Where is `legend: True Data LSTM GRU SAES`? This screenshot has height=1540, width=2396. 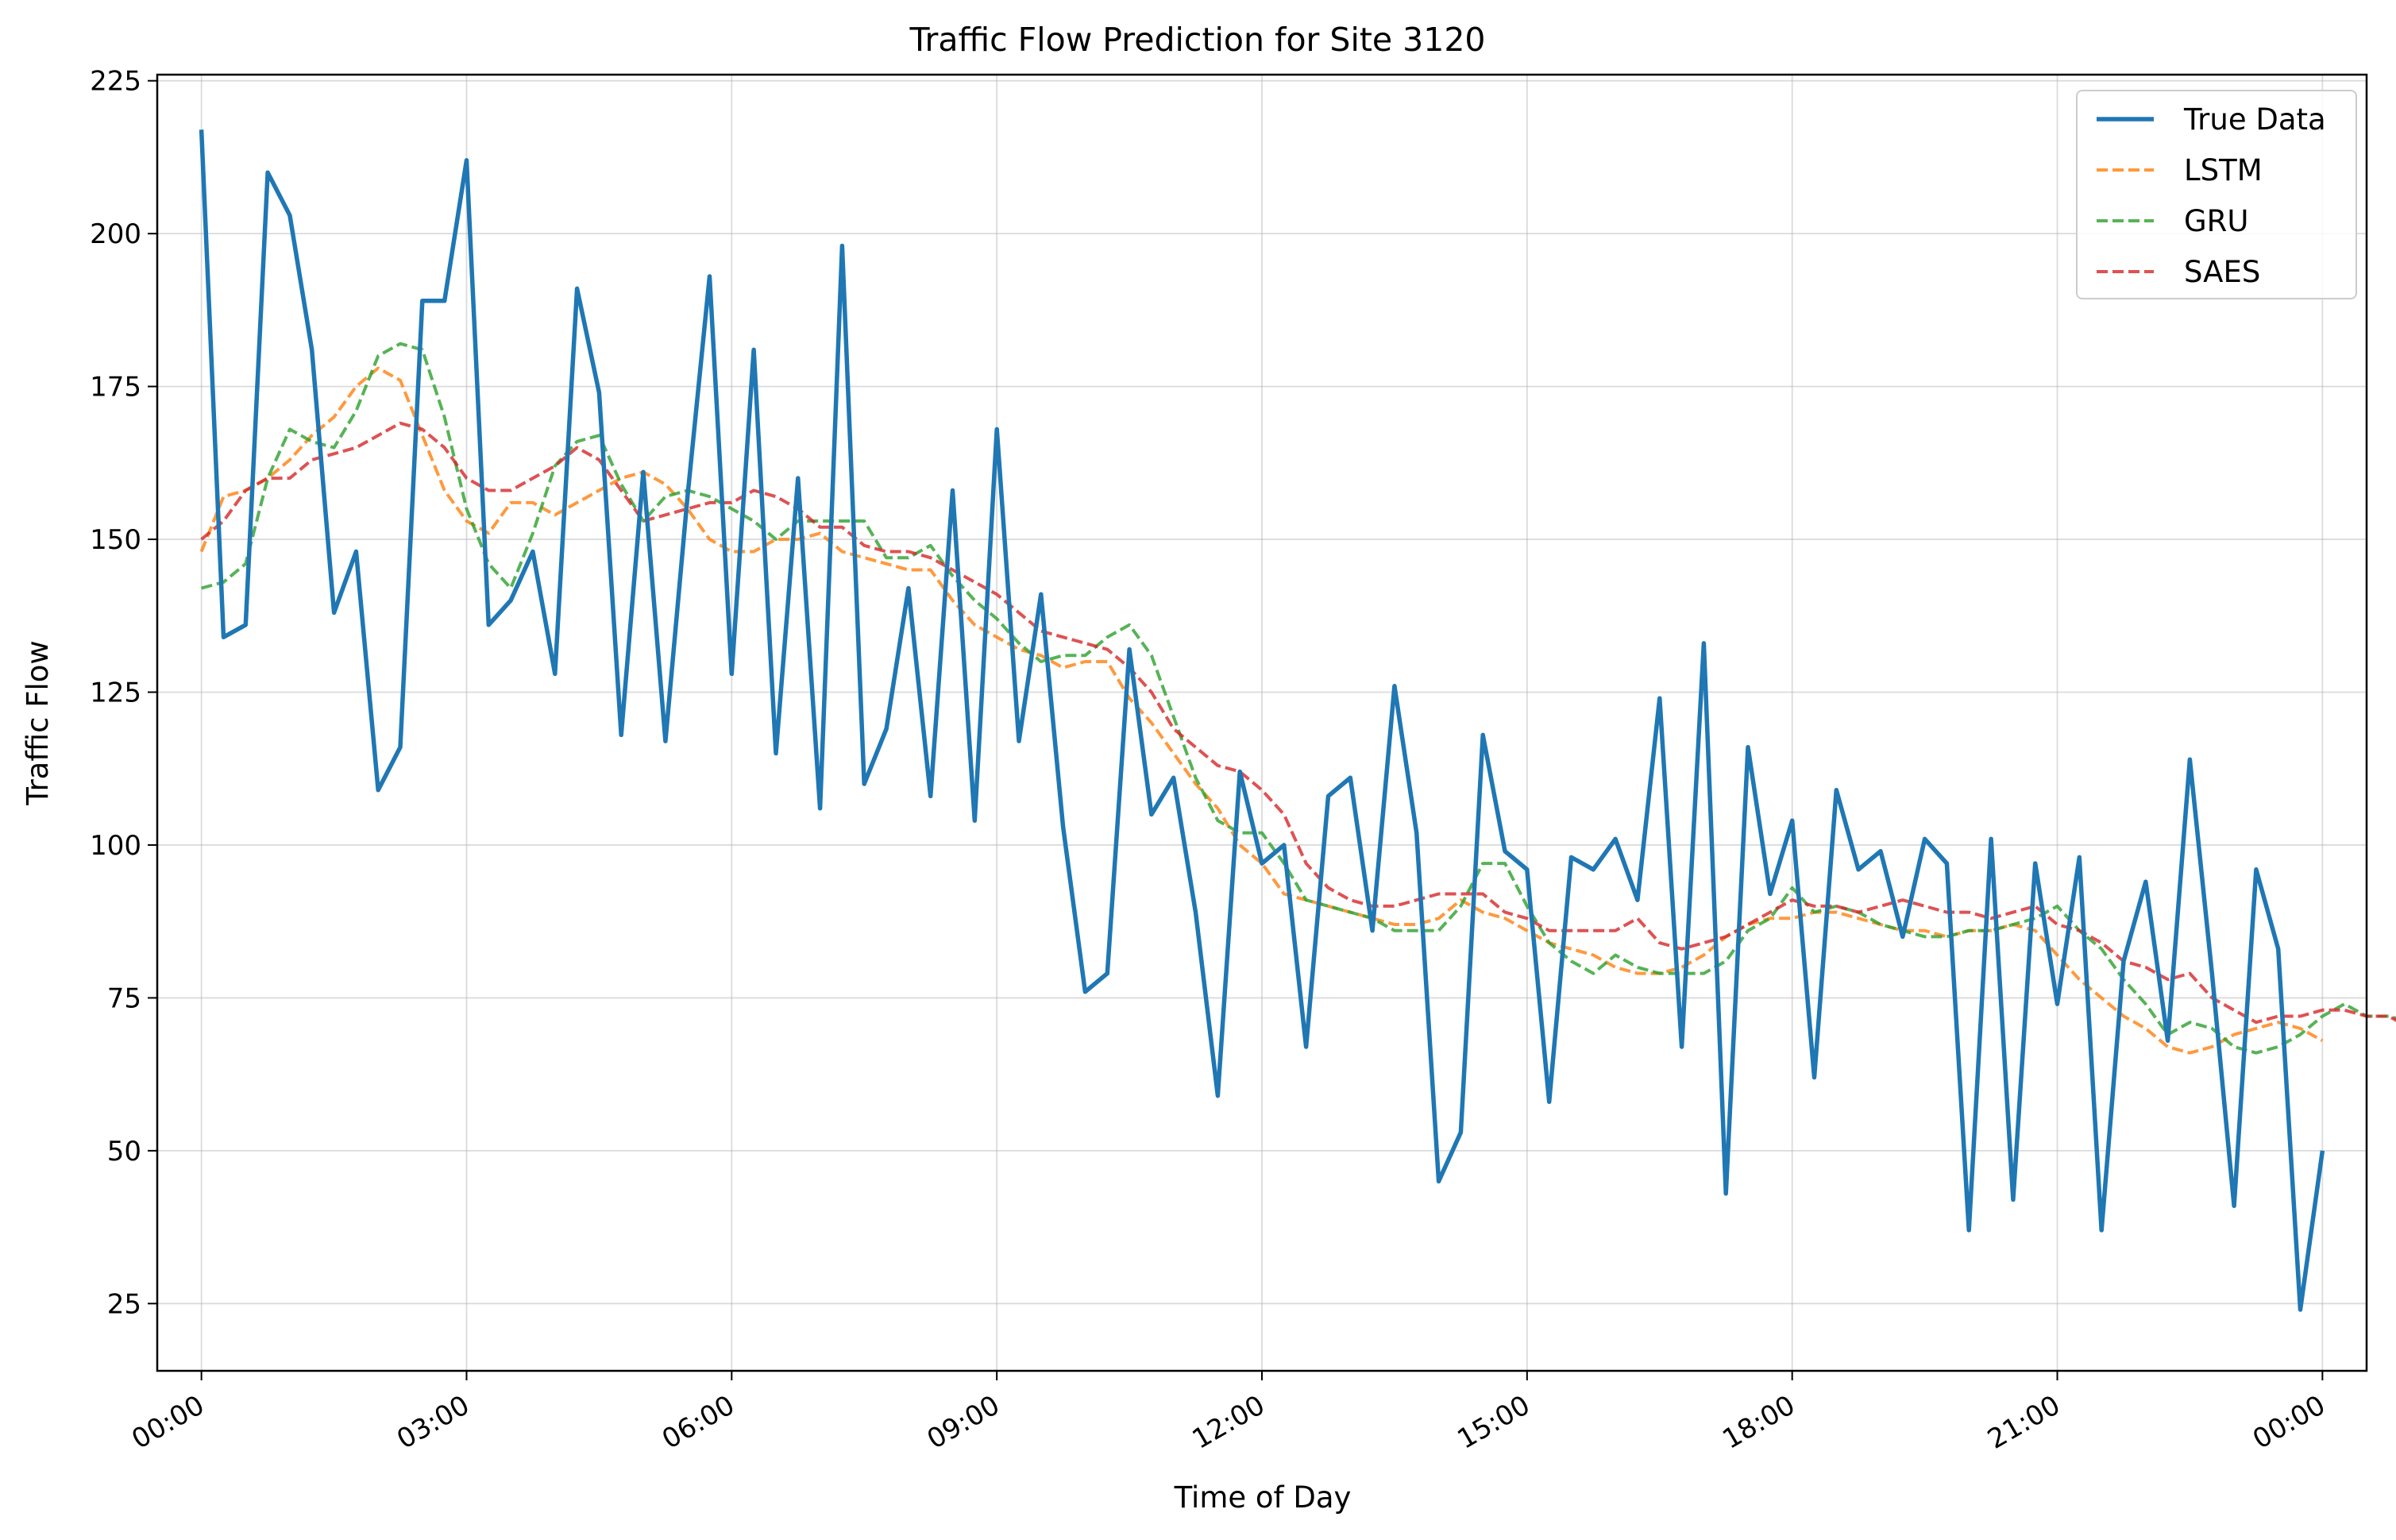
legend: True Data LSTM GRU SAES is located at coordinates (2216, 194).